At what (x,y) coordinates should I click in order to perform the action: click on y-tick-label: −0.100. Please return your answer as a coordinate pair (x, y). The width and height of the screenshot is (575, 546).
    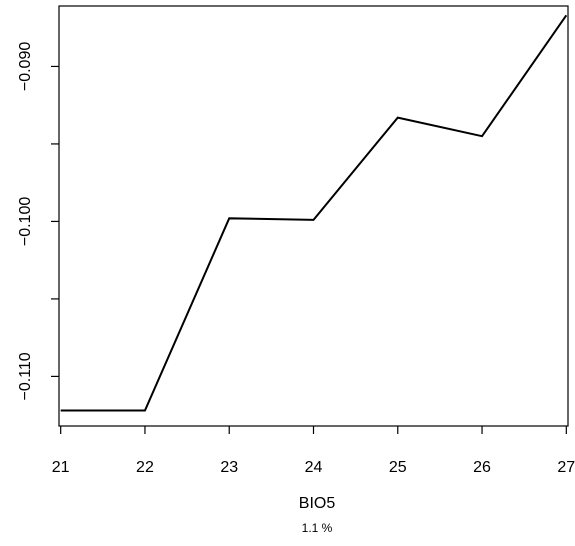
    Looking at the image, I should click on (25, 221).